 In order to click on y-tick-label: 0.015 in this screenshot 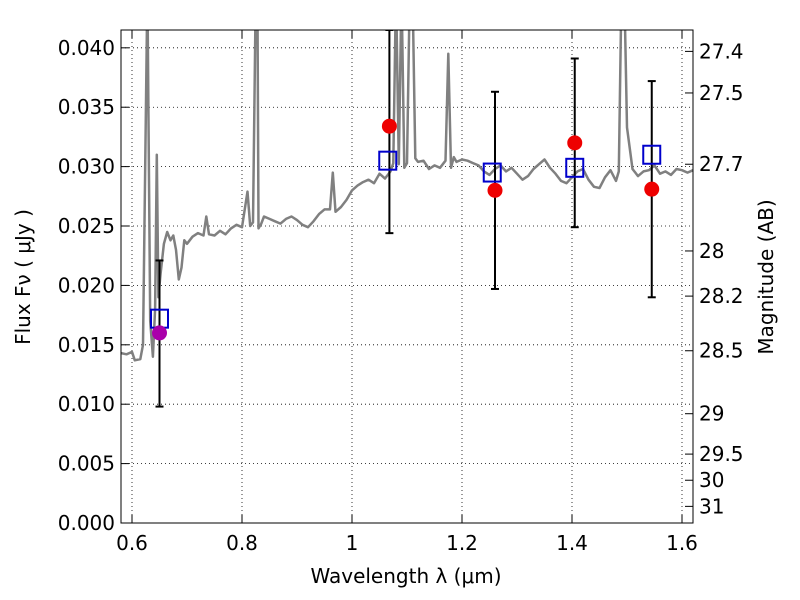, I will do `click(86, 345)`.